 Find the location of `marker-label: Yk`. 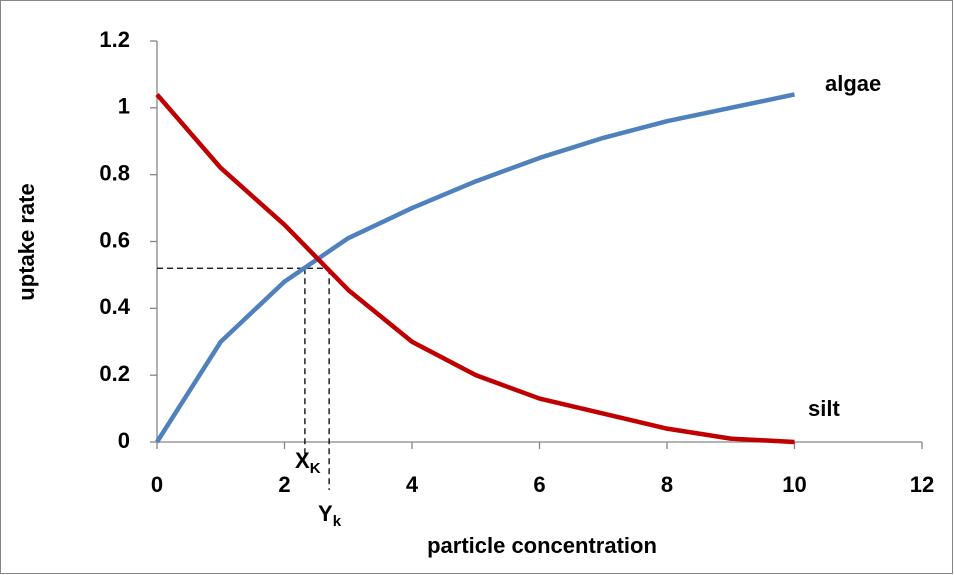

marker-label: Yk is located at coordinates (330, 515).